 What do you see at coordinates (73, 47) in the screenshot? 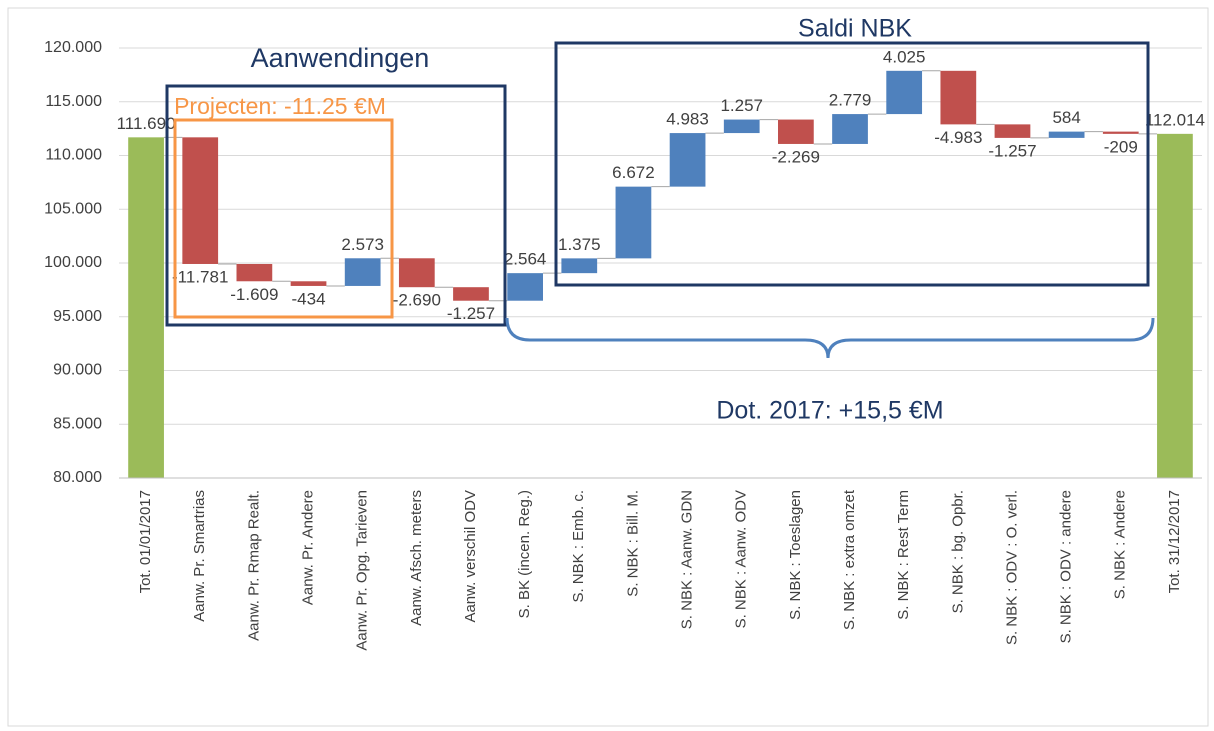
I see `y-tick-label: 120.000` at bounding box center [73, 47].